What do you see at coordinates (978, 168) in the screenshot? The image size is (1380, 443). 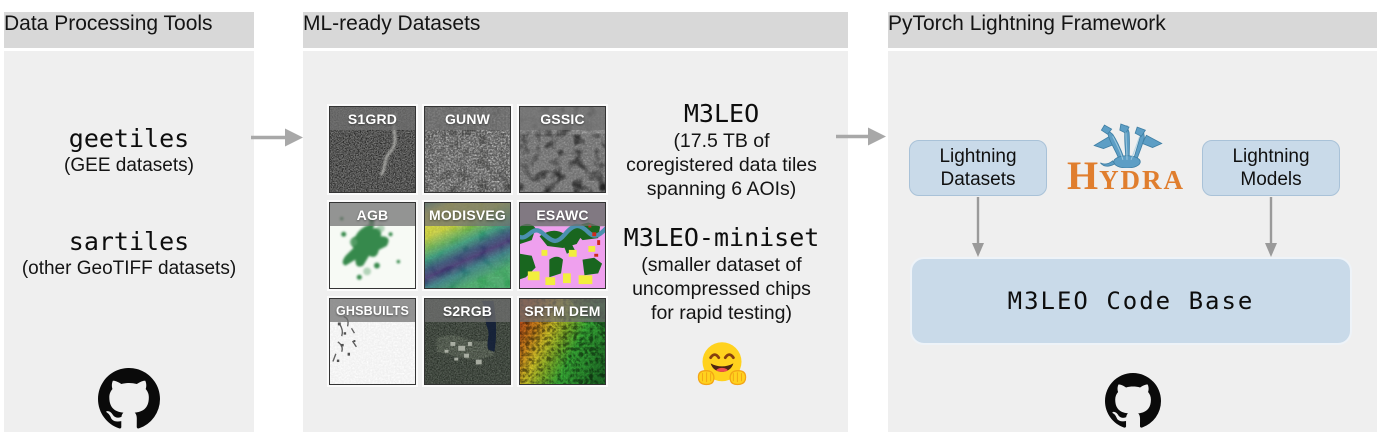 I see `lightning-datasets-box: Lightning Datasets` at bounding box center [978, 168].